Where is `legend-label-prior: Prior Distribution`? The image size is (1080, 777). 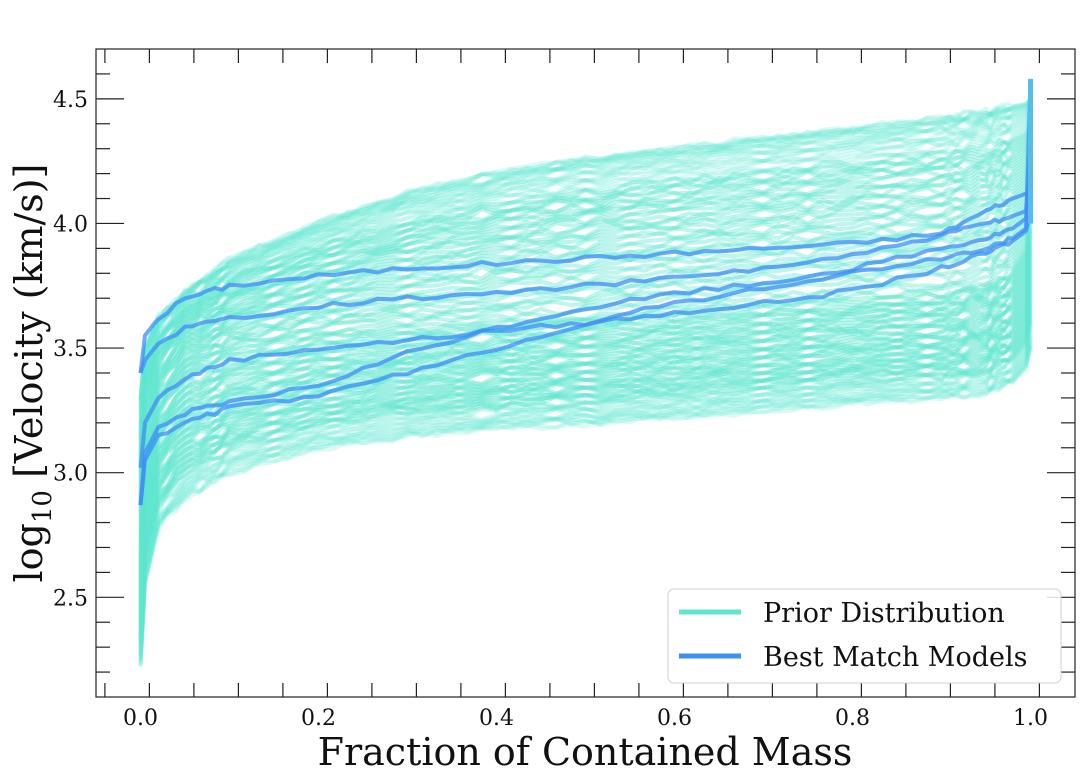
legend-label-prior: Prior Distribution is located at coordinates (884, 613).